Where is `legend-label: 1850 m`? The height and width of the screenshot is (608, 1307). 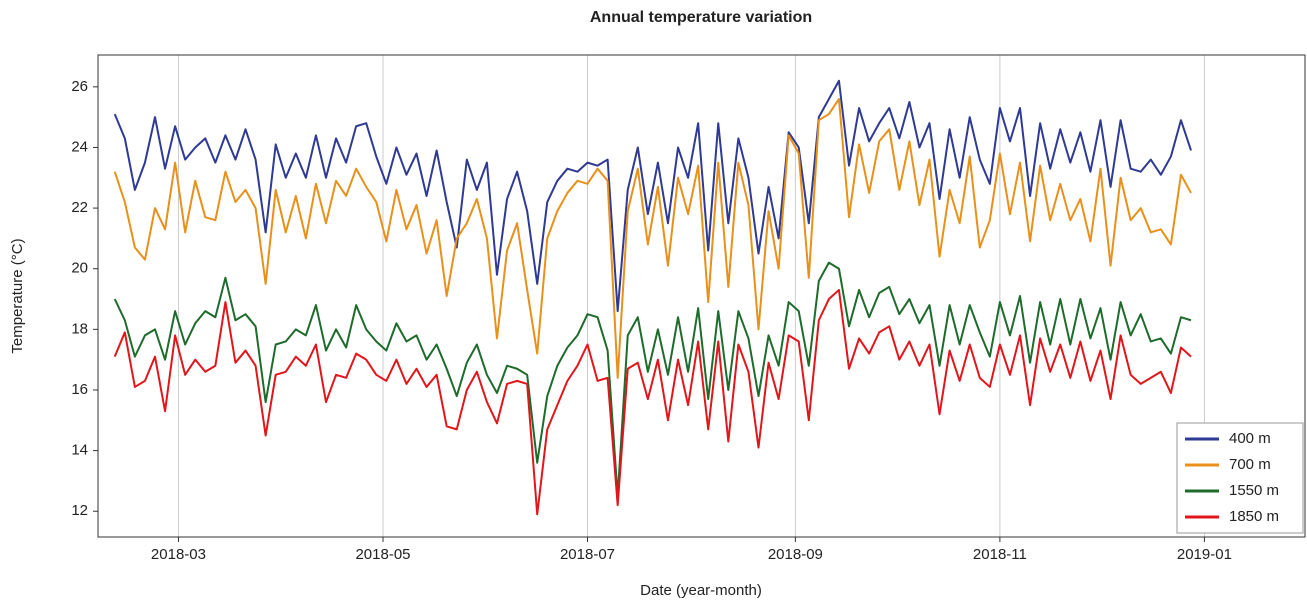 legend-label: 1850 m is located at coordinates (1254, 516).